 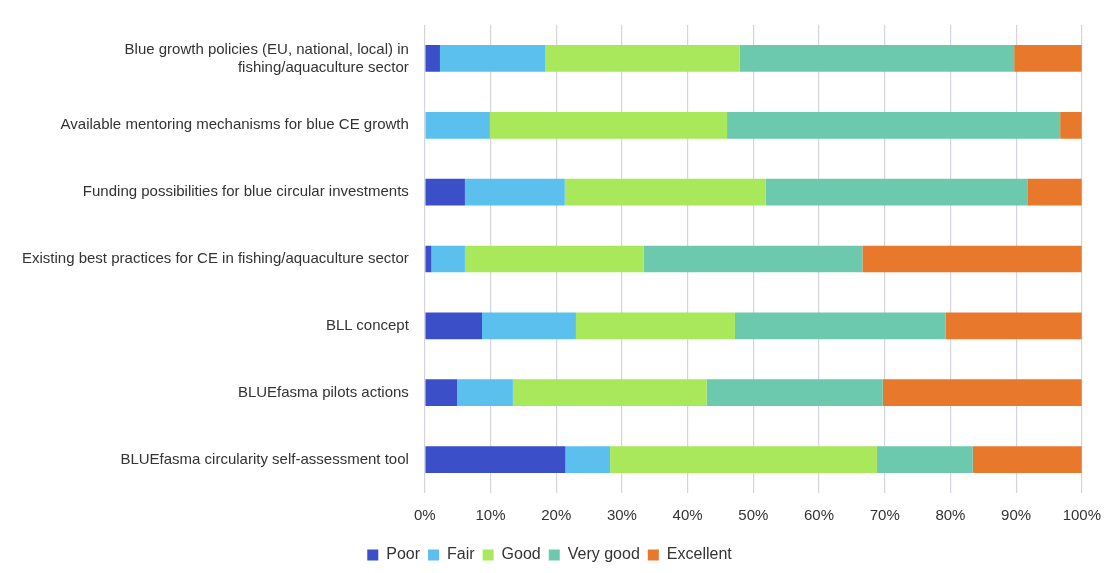 I want to click on y-tick-label: Available mentoring mechanisms for blue CE growth, so click(x=234, y=124).